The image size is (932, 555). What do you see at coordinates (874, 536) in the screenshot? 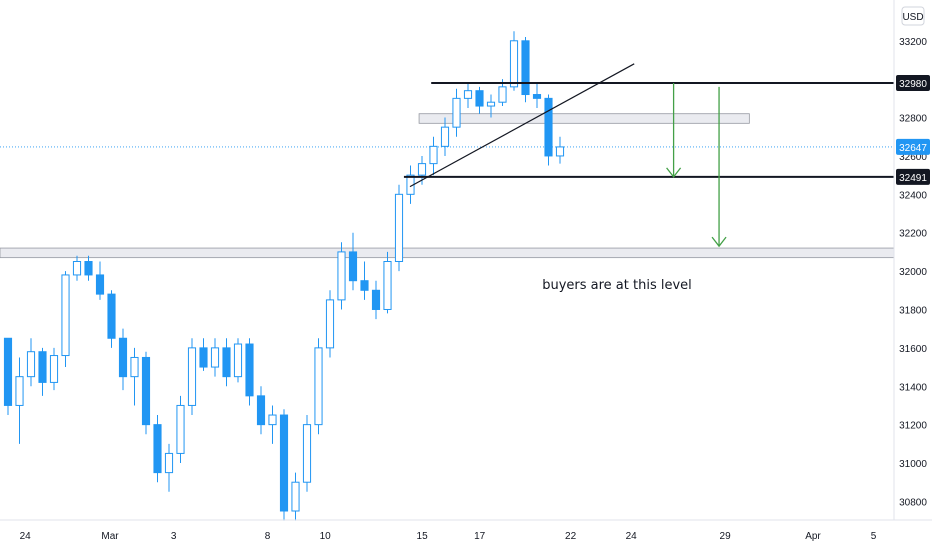
I see `time-tick-label: 5` at bounding box center [874, 536].